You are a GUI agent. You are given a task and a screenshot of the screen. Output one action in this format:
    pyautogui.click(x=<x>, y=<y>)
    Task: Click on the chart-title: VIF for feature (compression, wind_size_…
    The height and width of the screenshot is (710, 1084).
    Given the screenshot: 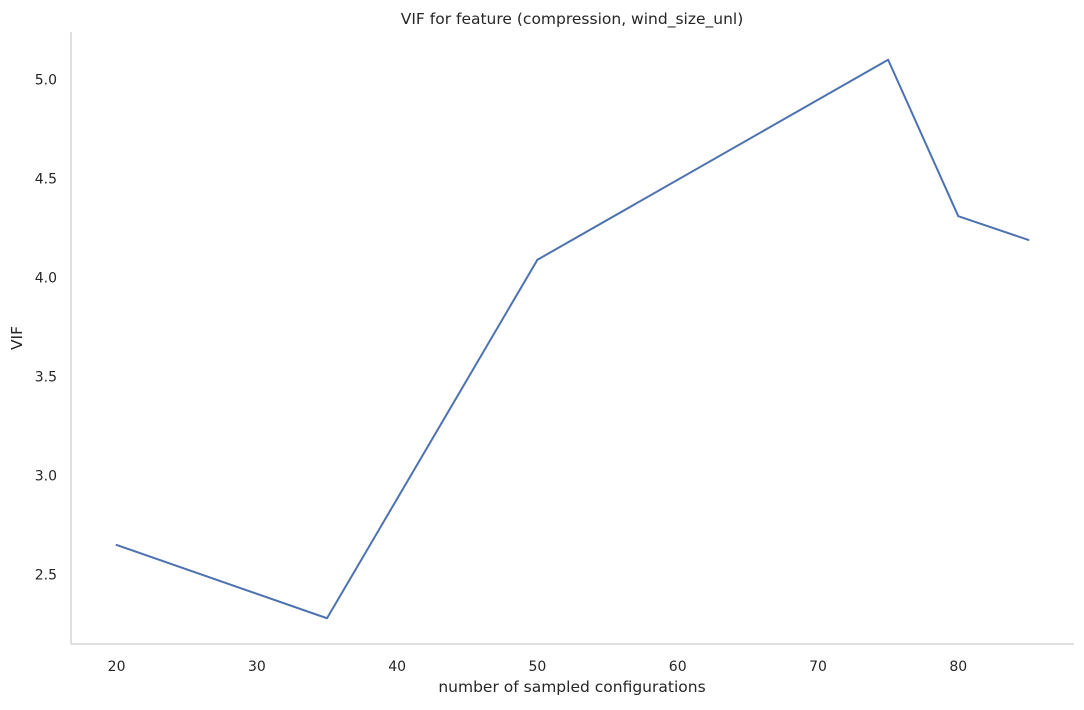 What is the action you would take?
    pyautogui.click(x=572, y=19)
    